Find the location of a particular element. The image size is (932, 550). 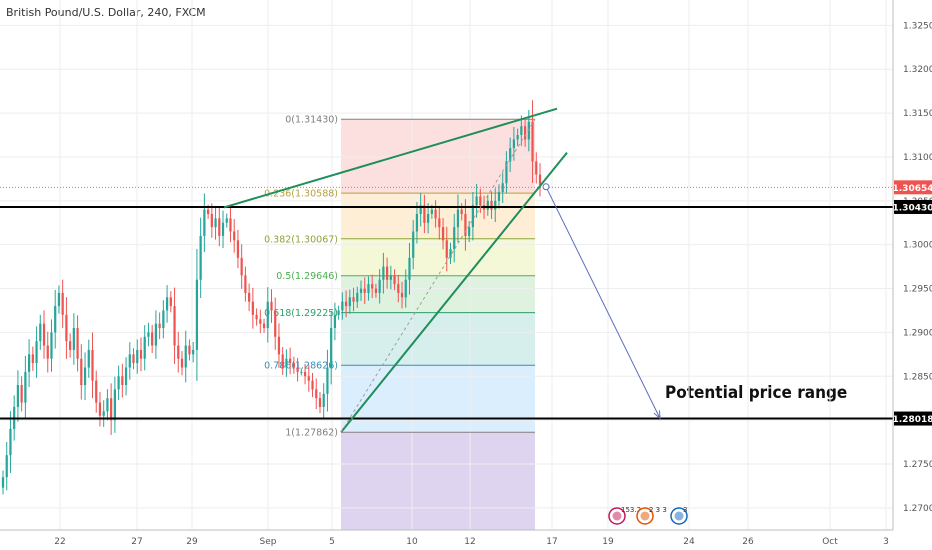

fib-level-label: 0.786(1.28626) is located at coordinates (301, 366).